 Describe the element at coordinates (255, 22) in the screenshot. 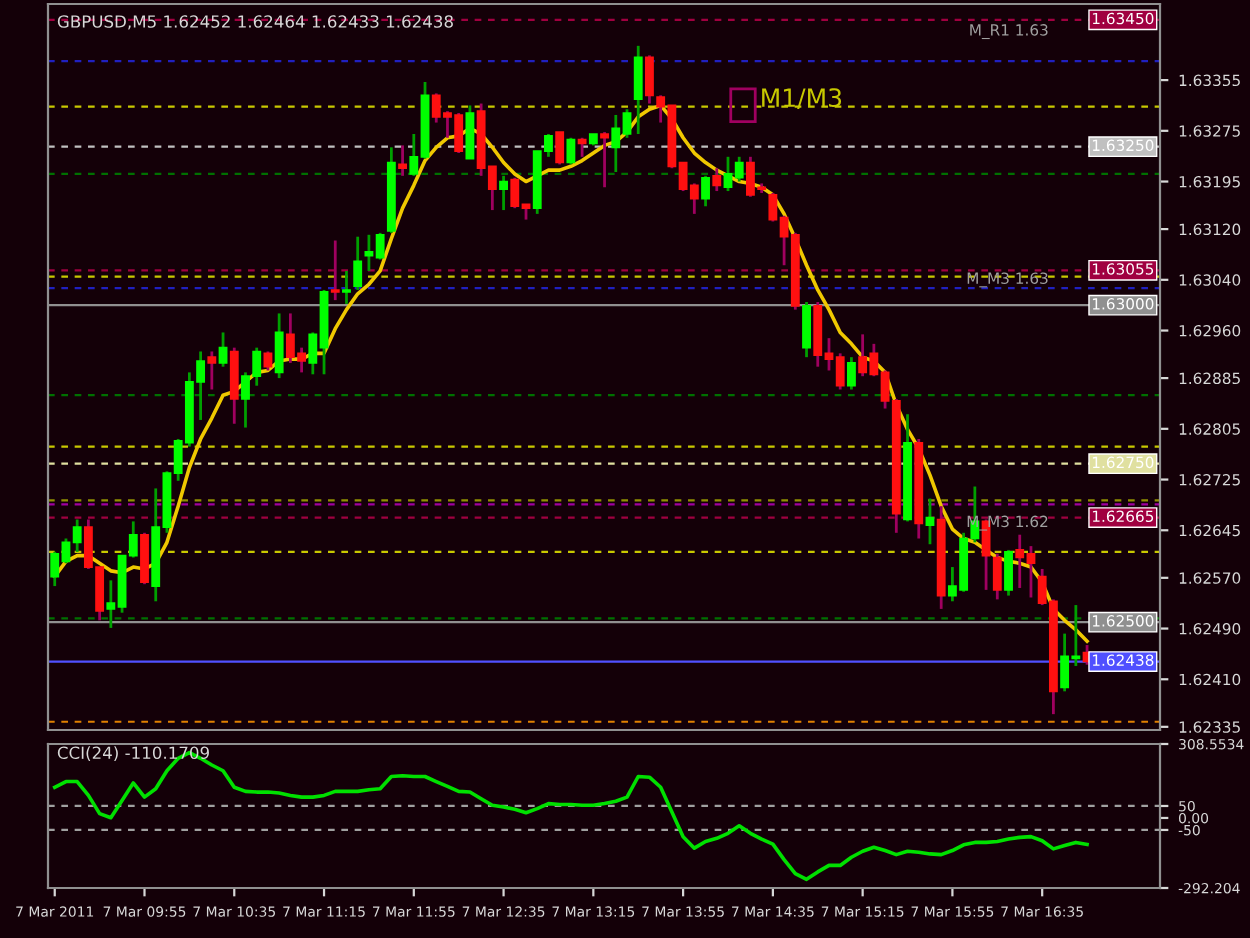

I see `text: GBPUSD,M5 1.62452 1.62464 1.62433 1.62438` at that location.